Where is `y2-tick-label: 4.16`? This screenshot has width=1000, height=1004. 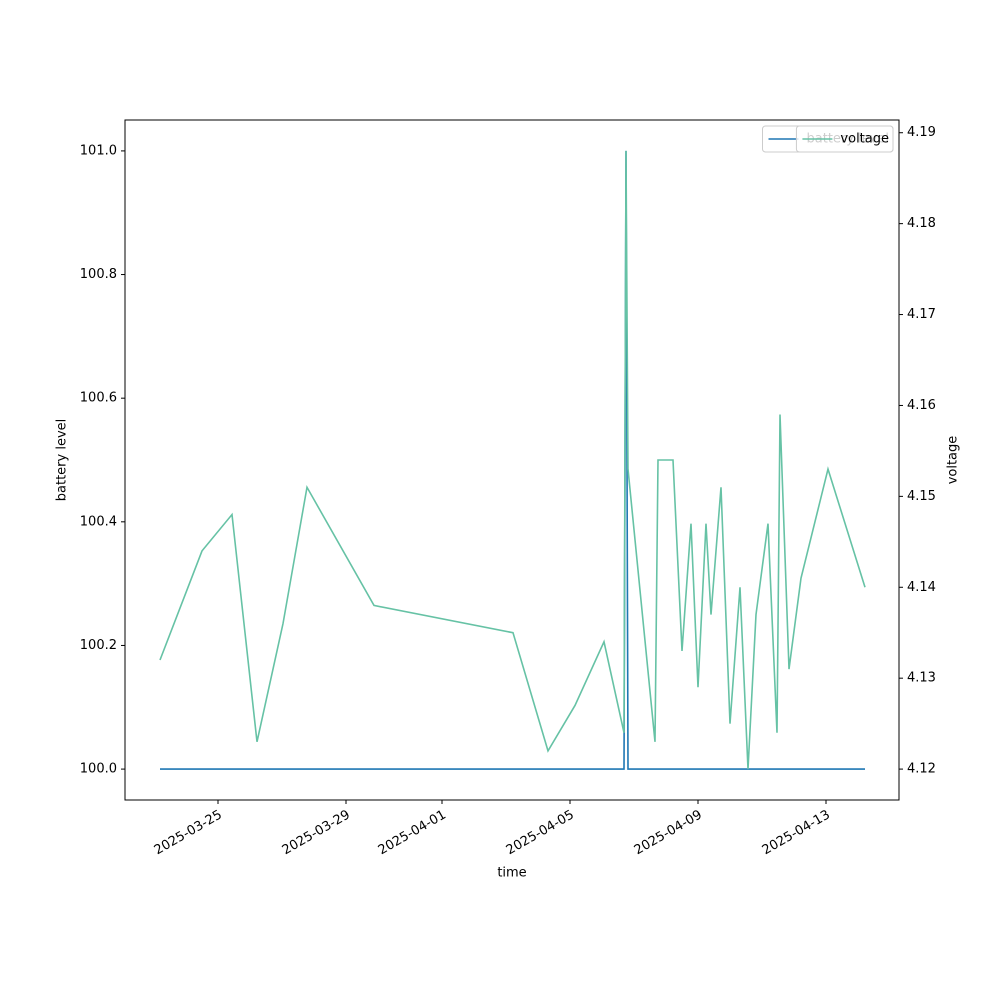
y2-tick-label: 4.16 is located at coordinates (921, 405).